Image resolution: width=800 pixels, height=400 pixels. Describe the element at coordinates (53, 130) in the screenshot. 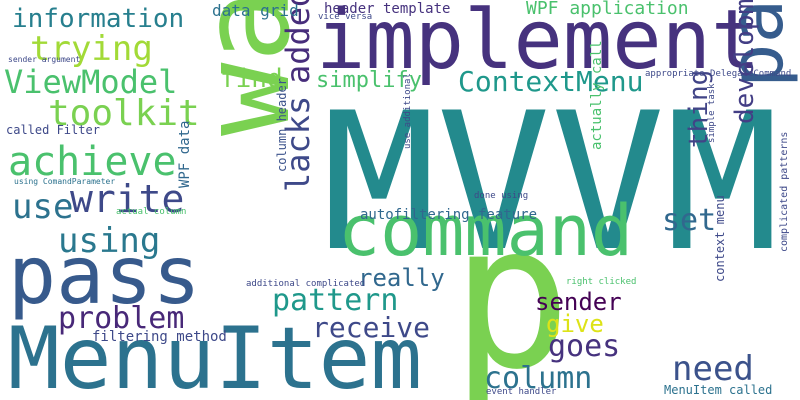

I see `word-called-filter: called Filter` at that location.